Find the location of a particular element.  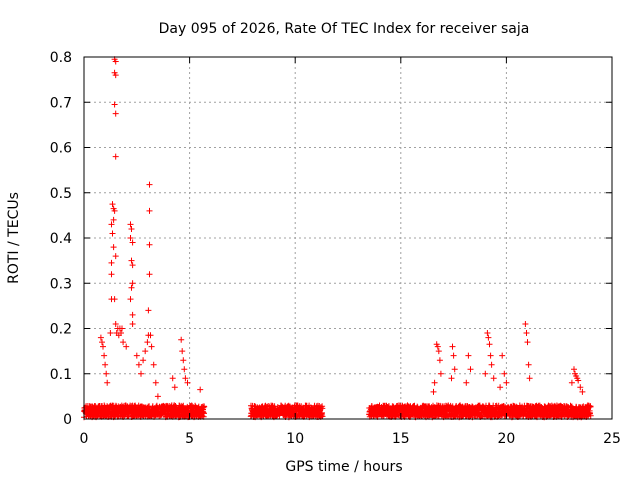

x-tick-label: 25 is located at coordinates (612, 439).